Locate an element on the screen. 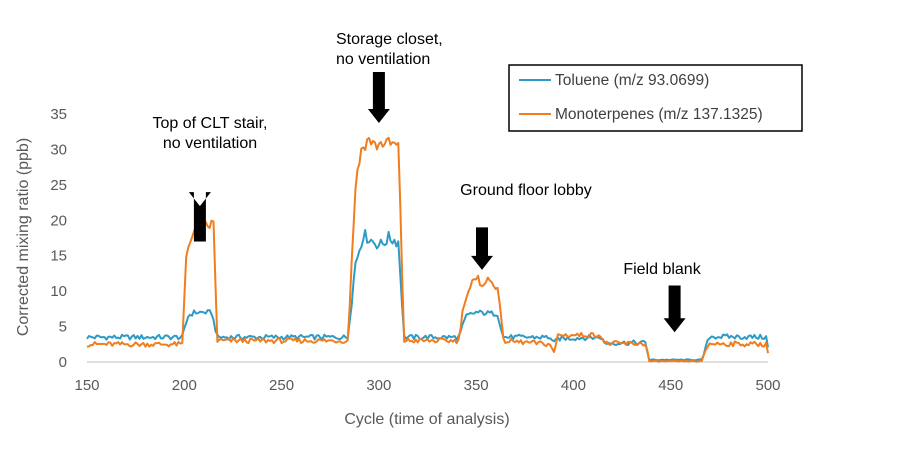 The height and width of the screenshot is (452, 900). y-tick-label: 0 is located at coordinates (63, 362).